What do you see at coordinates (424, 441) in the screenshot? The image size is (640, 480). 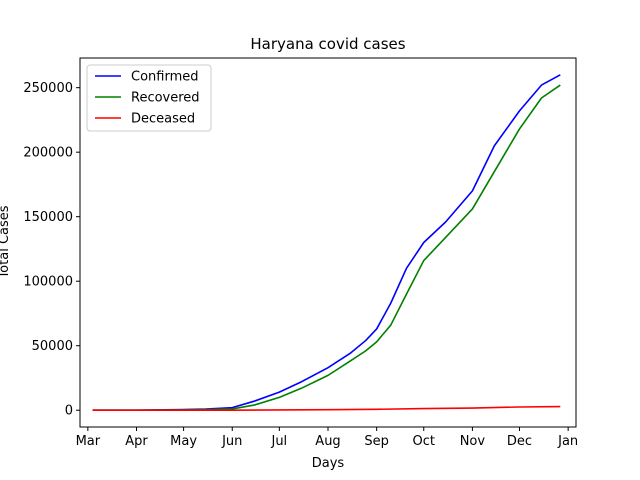 I see `x-tick-label: Oct` at bounding box center [424, 441].